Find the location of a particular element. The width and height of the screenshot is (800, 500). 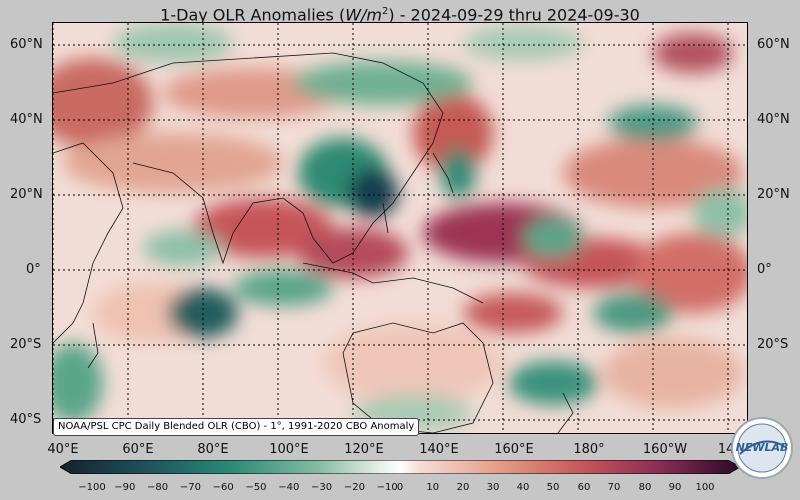

lon-label: 160°E is located at coordinates (514, 449).